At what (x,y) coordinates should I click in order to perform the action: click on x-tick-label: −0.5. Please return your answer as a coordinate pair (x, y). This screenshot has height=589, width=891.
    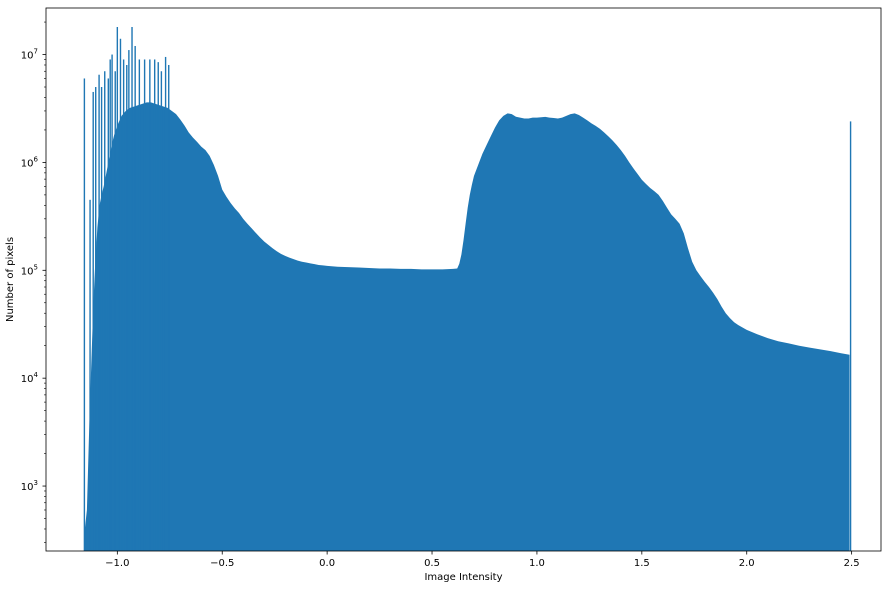
    Looking at the image, I should click on (222, 563).